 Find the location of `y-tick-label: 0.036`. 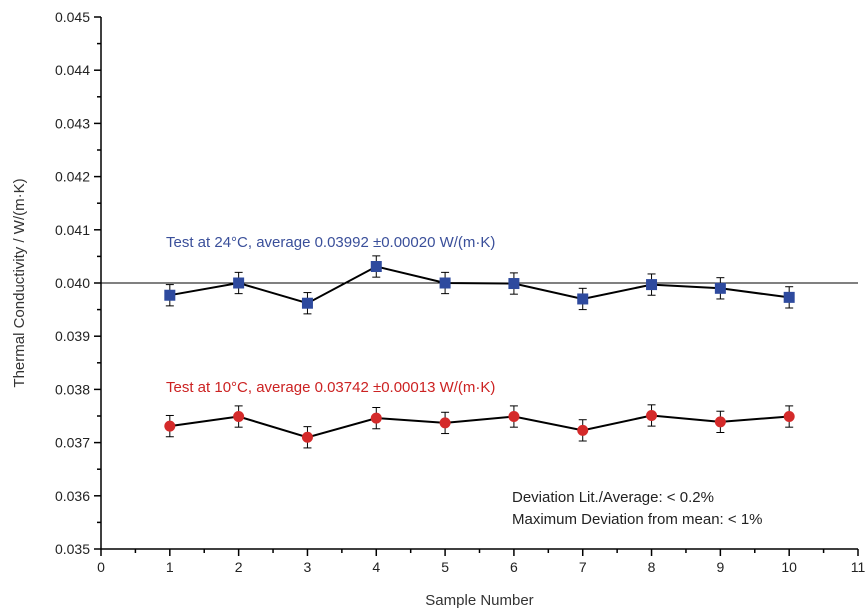

y-tick-label: 0.036 is located at coordinates (72, 496).